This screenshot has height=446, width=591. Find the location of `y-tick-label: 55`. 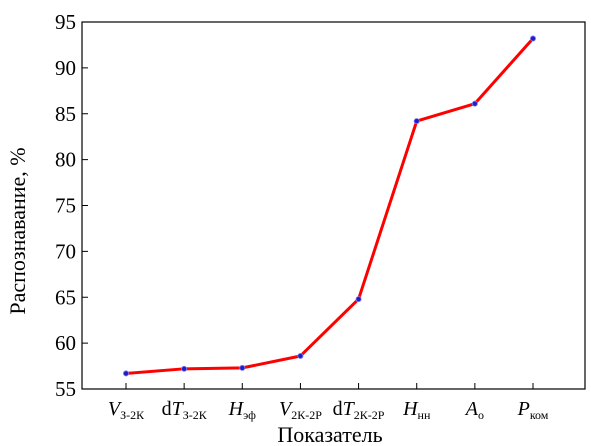

y-tick-label: 55 is located at coordinates (65, 389).